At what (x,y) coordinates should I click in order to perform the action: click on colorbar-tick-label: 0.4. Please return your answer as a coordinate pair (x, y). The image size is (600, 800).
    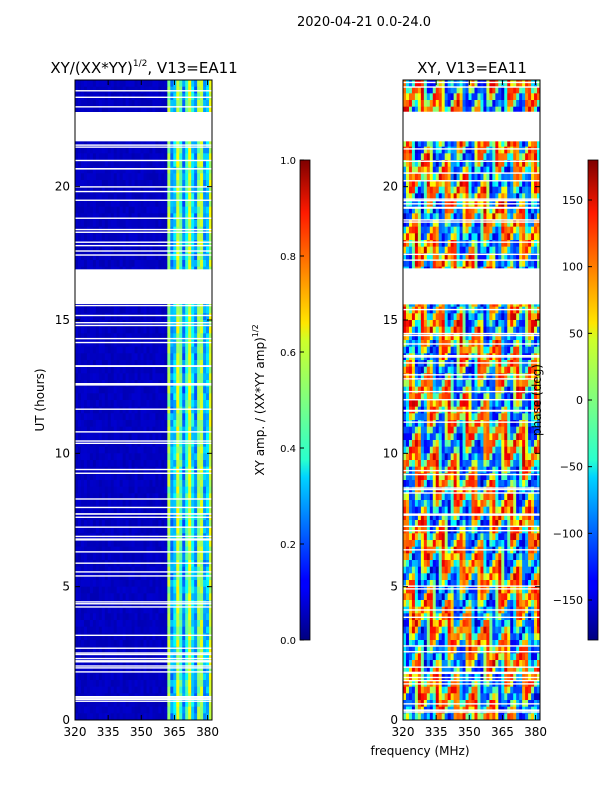
    Looking at the image, I should click on (288, 449).